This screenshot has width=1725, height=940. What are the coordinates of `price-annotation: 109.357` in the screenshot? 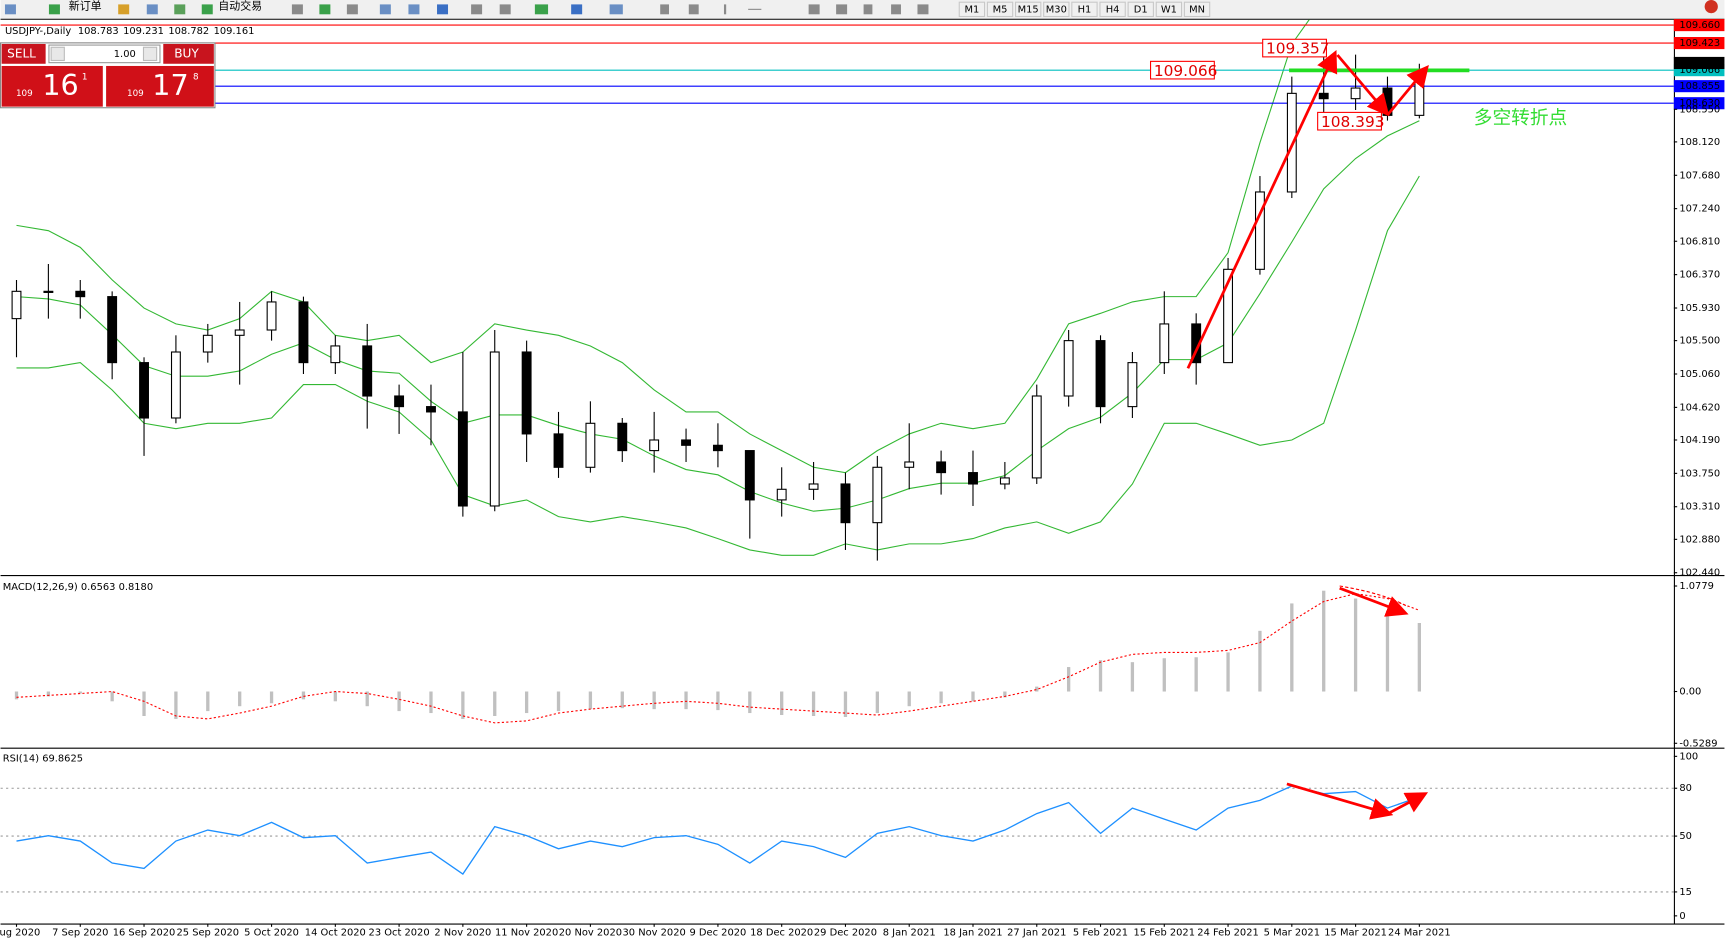 It's located at (1298, 49).